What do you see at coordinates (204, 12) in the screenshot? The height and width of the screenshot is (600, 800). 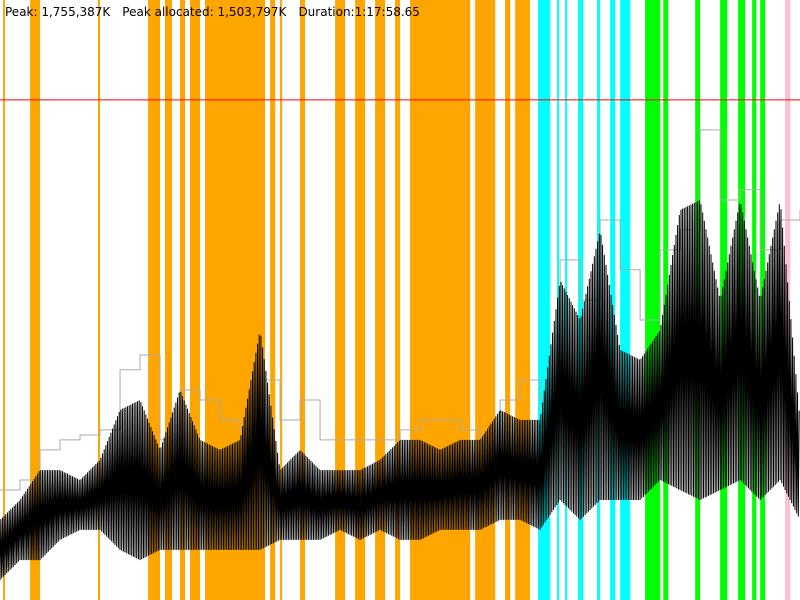 I see `peak-allocated-label: Peak allocated: 1,503,797K` at bounding box center [204, 12].